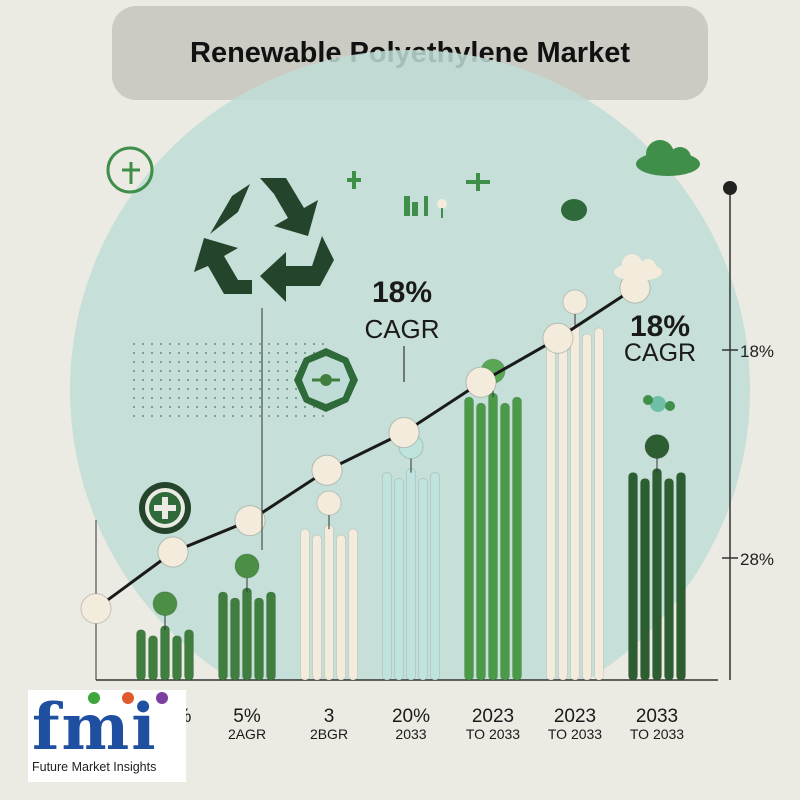 The height and width of the screenshot is (800, 800). What do you see at coordinates (574, 210) in the screenshot?
I see `leaf-icon` at bounding box center [574, 210].